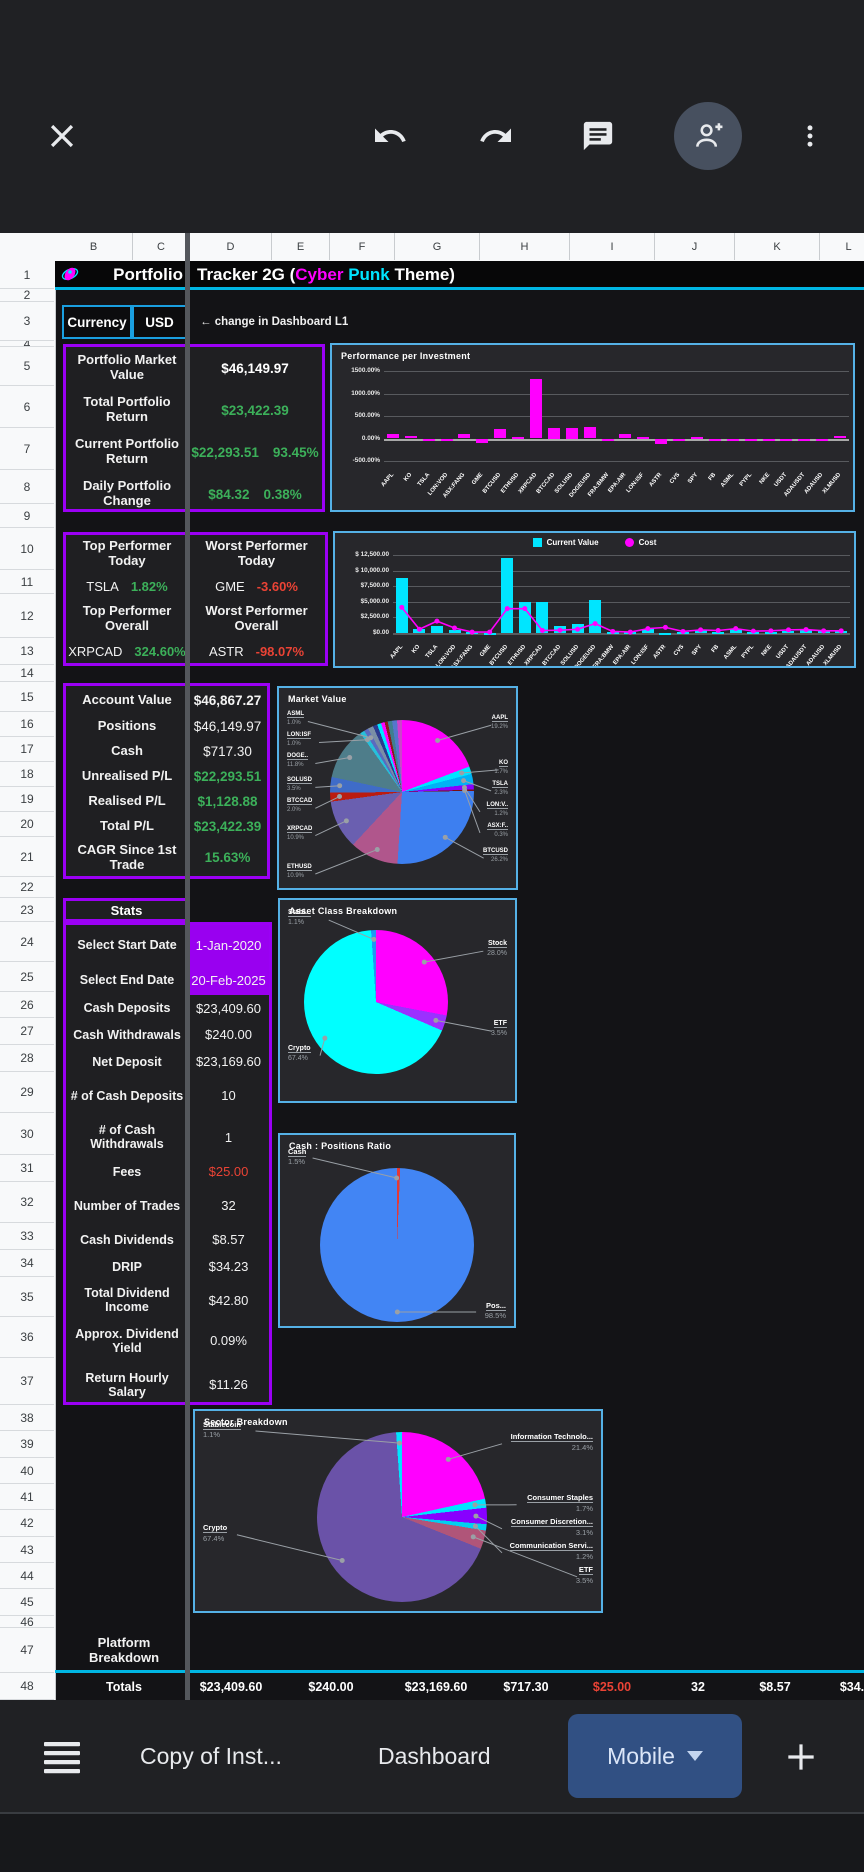  Describe the element at coordinates (390, 136) in the screenshot. I see `undo-icon` at that location.